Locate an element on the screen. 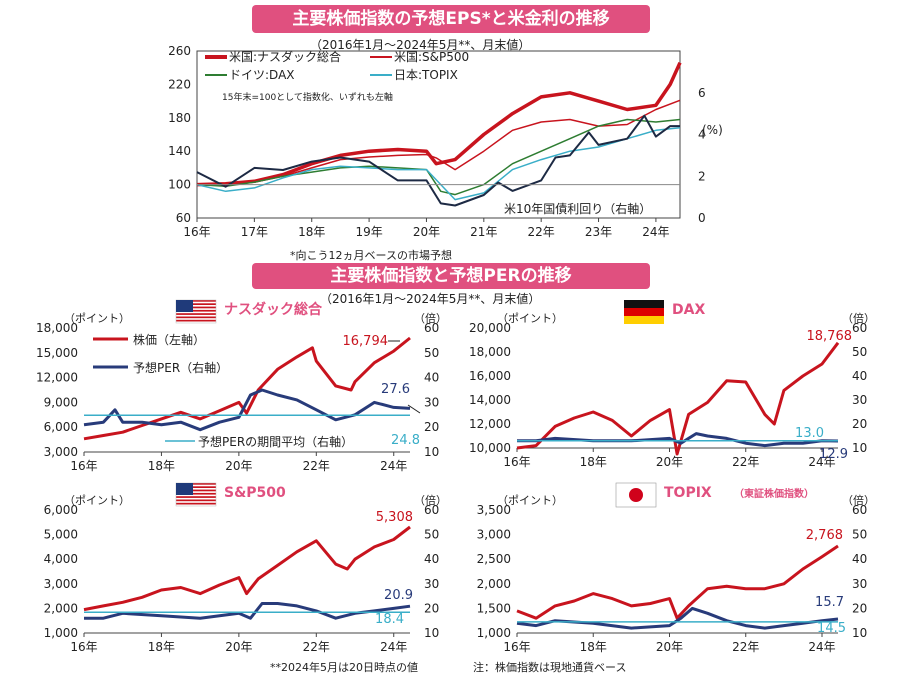  x-tick-label-sp500: 20年 is located at coordinates (238, 647).